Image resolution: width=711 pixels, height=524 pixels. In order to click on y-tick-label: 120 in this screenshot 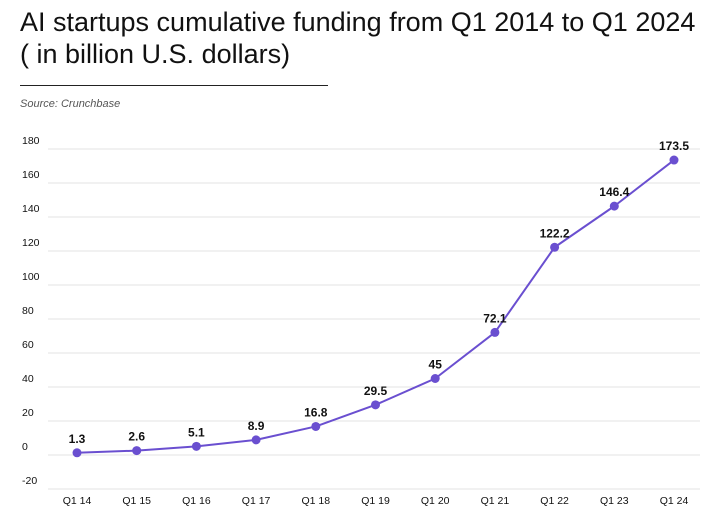, I will do `click(31, 243)`.